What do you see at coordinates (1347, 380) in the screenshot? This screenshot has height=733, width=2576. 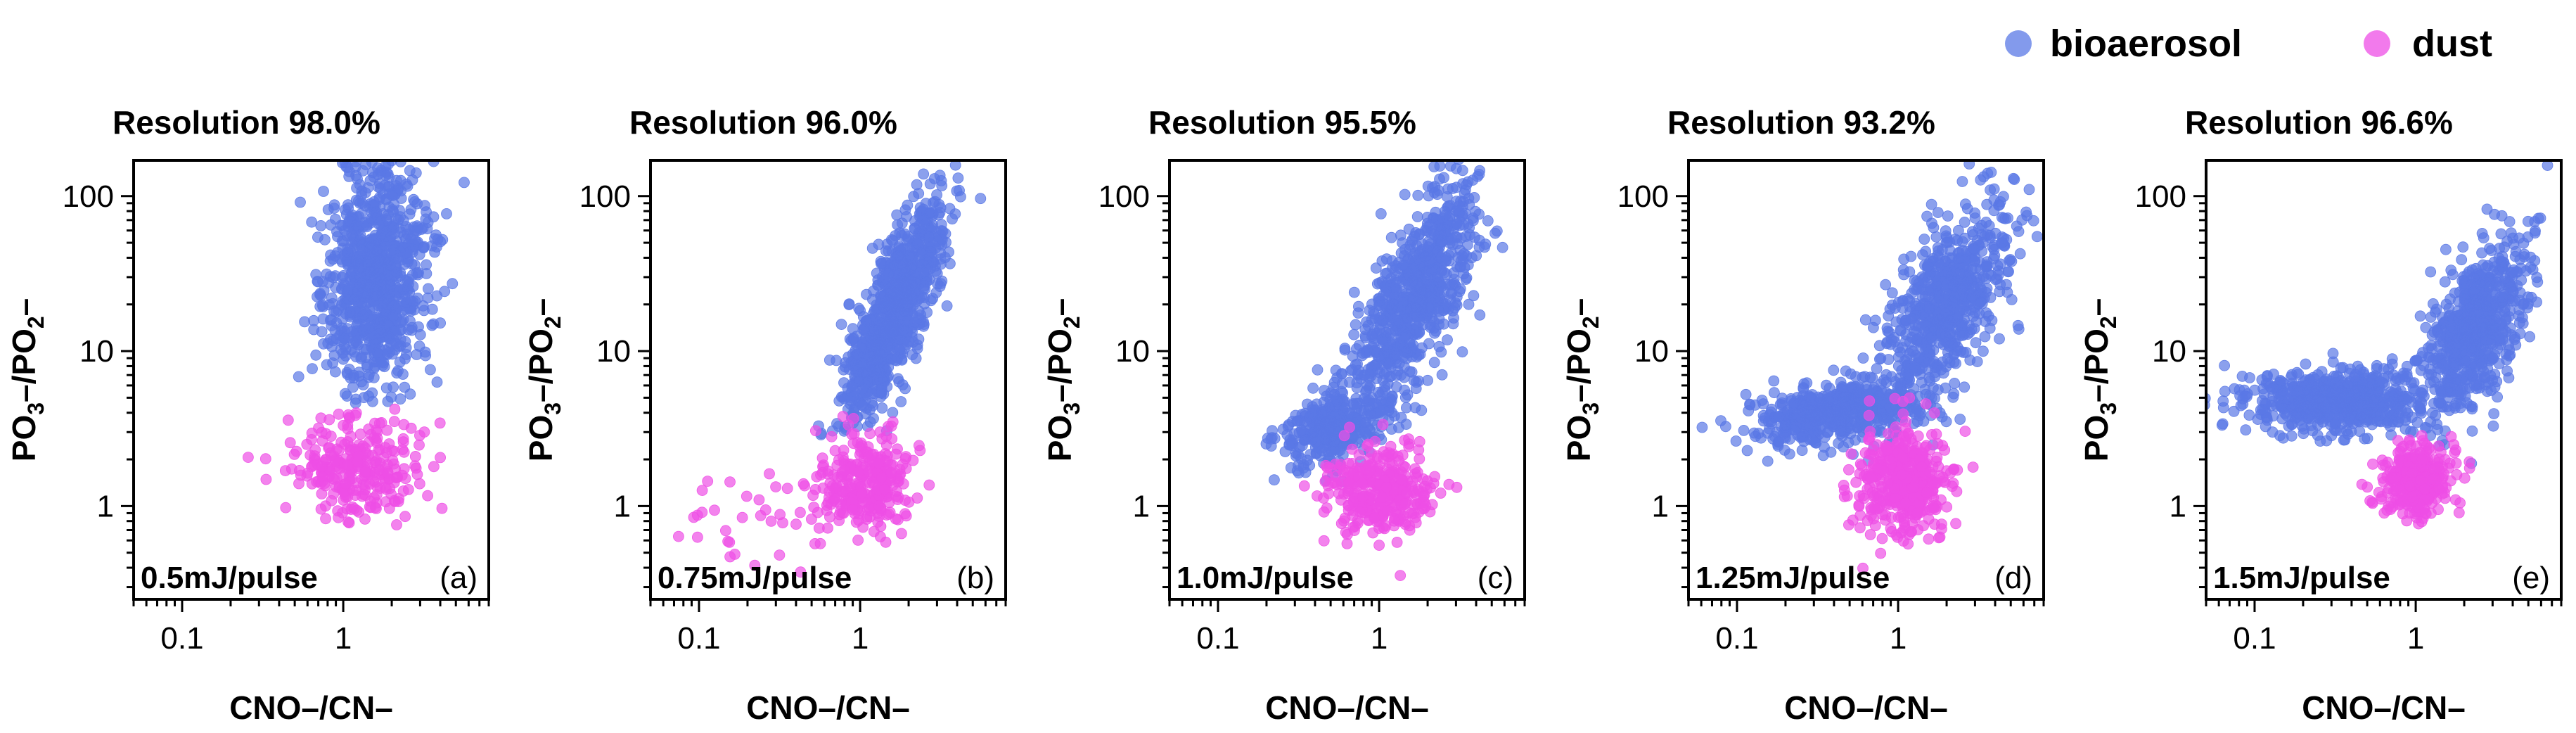 I see `plot-frame` at bounding box center [1347, 380].